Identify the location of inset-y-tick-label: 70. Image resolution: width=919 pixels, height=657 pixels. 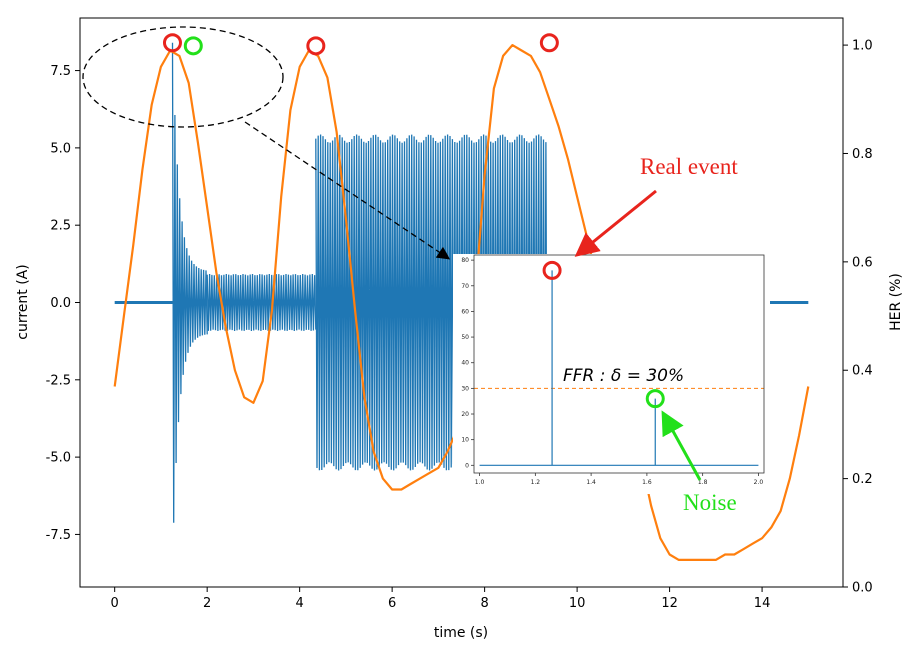
(465, 286).